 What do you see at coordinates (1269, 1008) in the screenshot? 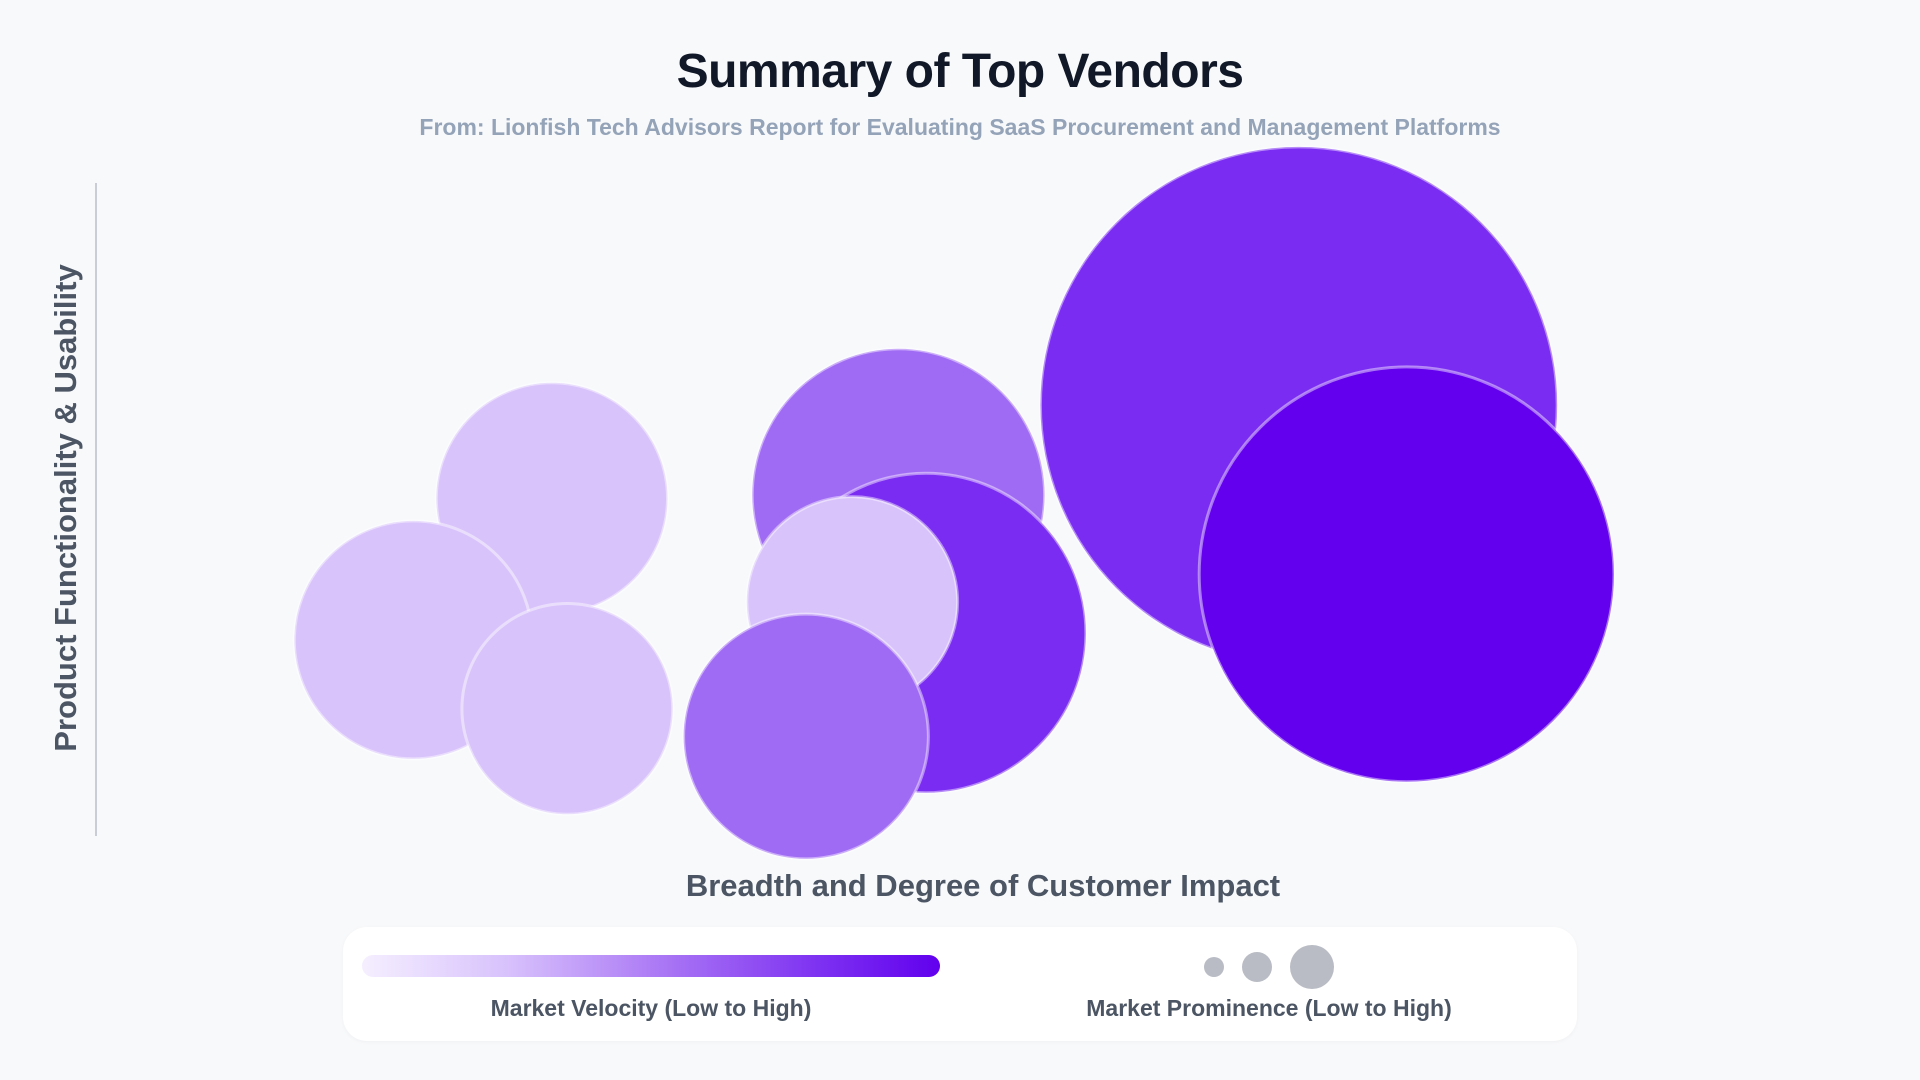
I see `market-prominence-label: Market Prominence (Low to High)` at bounding box center [1269, 1008].